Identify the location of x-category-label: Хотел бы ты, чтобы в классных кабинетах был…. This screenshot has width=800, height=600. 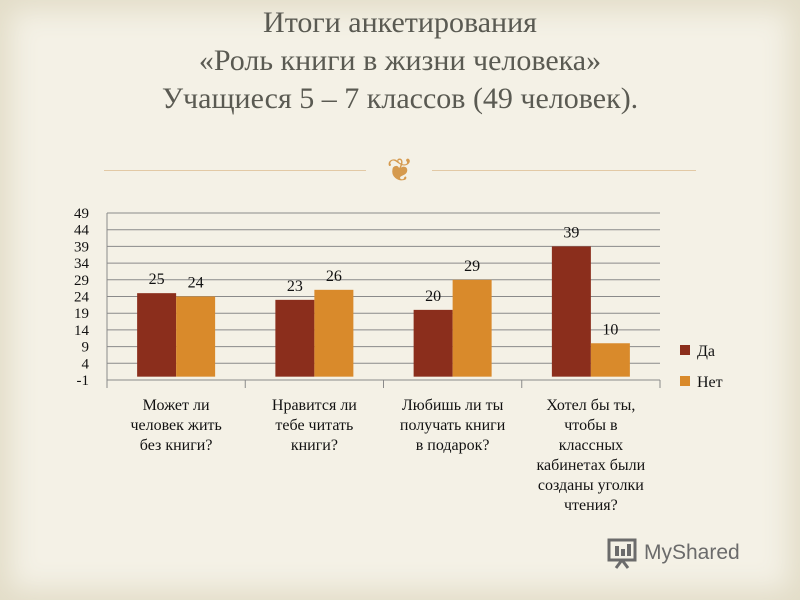
(591, 455).